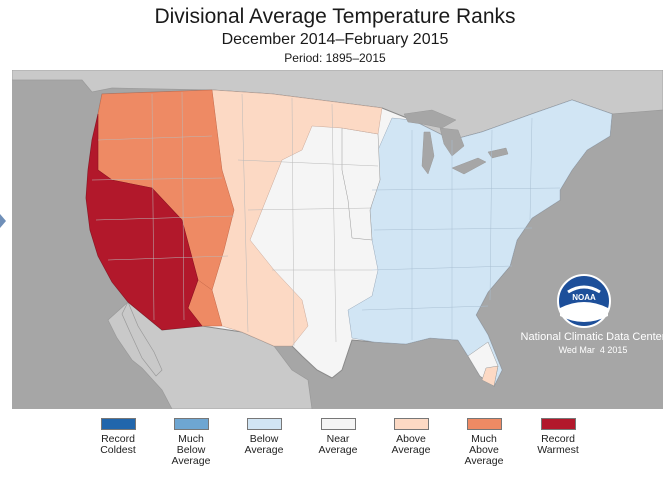 This screenshot has width=670, height=480. I want to click on legend-label-much-below: Much Below Average, so click(191, 450).